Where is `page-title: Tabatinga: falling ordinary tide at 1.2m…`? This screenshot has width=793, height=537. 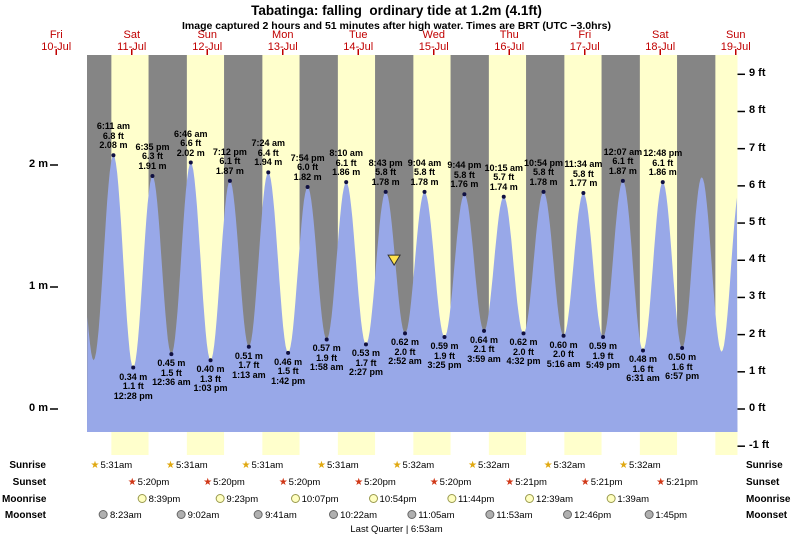 page-title: Tabatinga: falling ordinary tide at 1.2m… is located at coordinates (396, 10).